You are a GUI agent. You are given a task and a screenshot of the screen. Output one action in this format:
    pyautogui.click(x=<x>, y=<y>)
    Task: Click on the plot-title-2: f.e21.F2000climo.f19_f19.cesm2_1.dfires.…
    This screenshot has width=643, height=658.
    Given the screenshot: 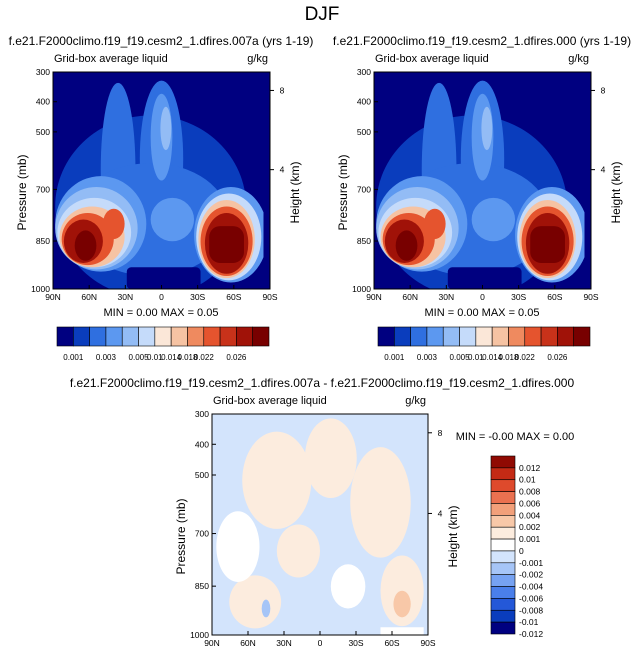 What is the action you would take?
    pyautogui.click(x=322, y=383)
    